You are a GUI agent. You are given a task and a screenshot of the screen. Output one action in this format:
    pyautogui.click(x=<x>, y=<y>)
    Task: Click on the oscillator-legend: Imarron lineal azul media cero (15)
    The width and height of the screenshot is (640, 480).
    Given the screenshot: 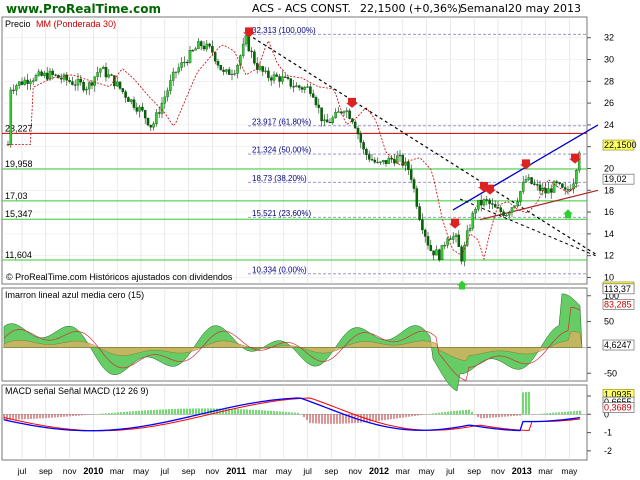 What is the action you would take?
    pyautogui.click(x=74, y=295)
    